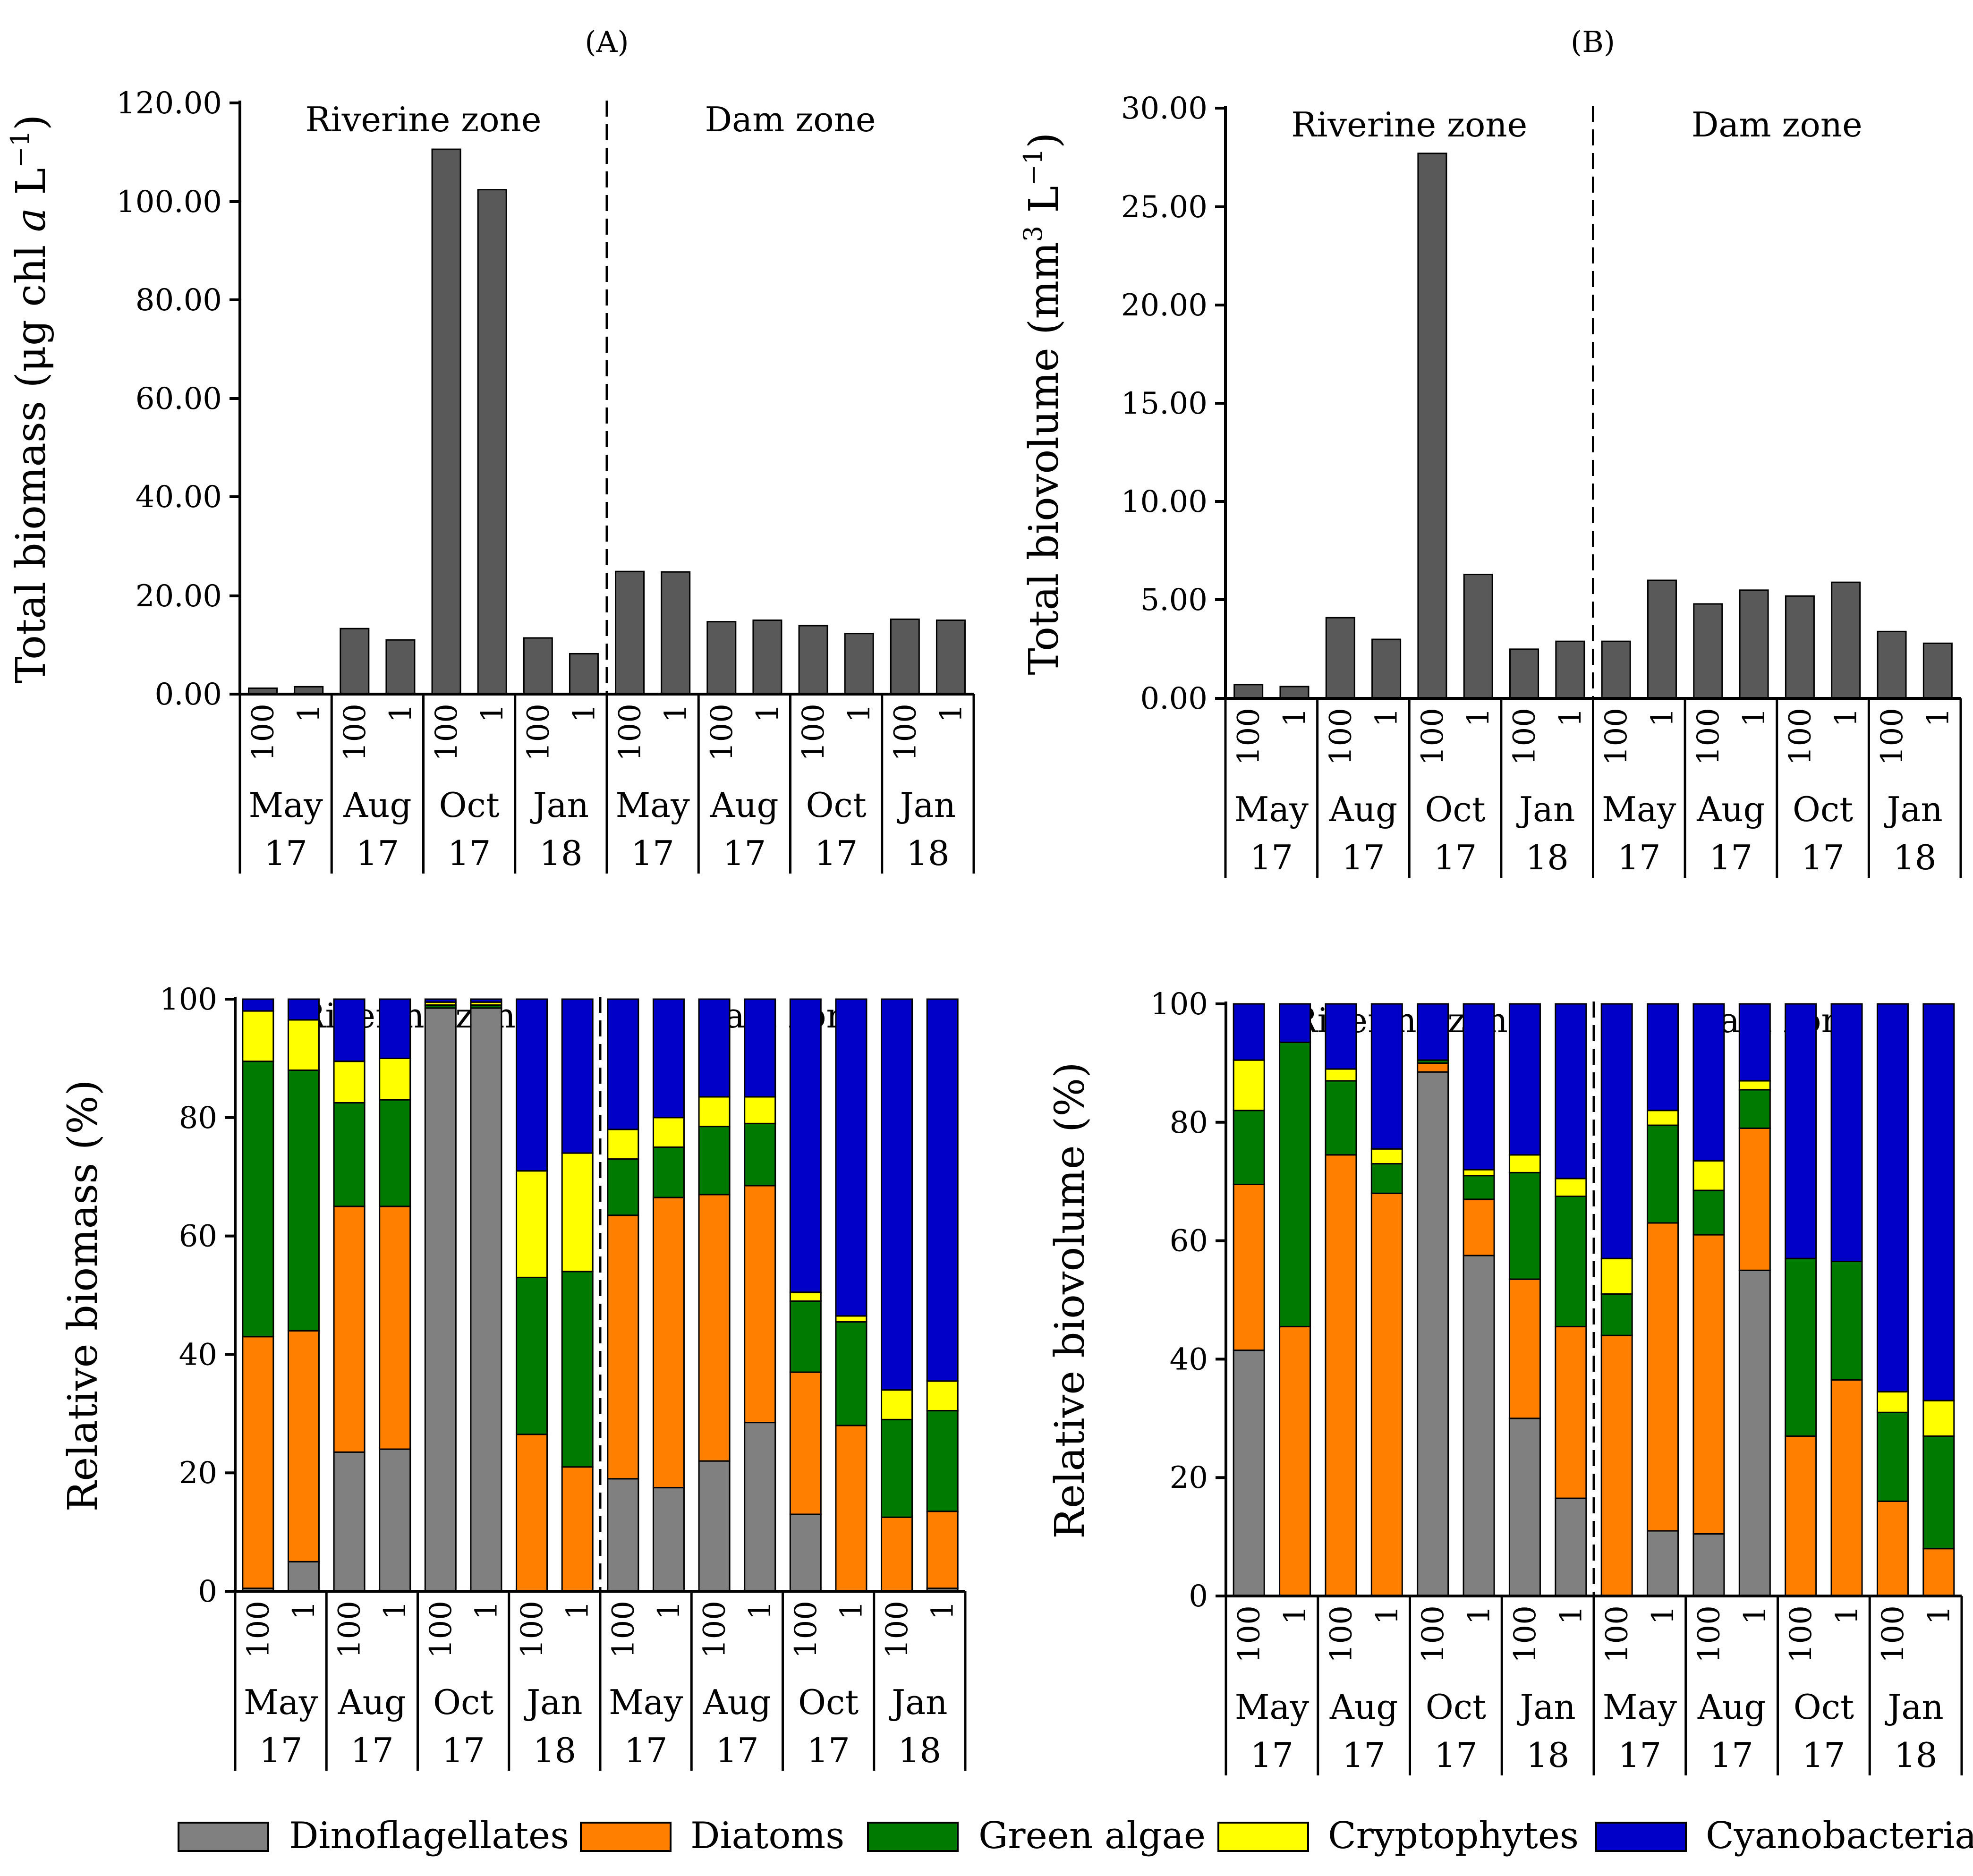  Describe the element at coordinates (1939, 1572) in the screenshot. I see `bar-16-diatoms` at that location.